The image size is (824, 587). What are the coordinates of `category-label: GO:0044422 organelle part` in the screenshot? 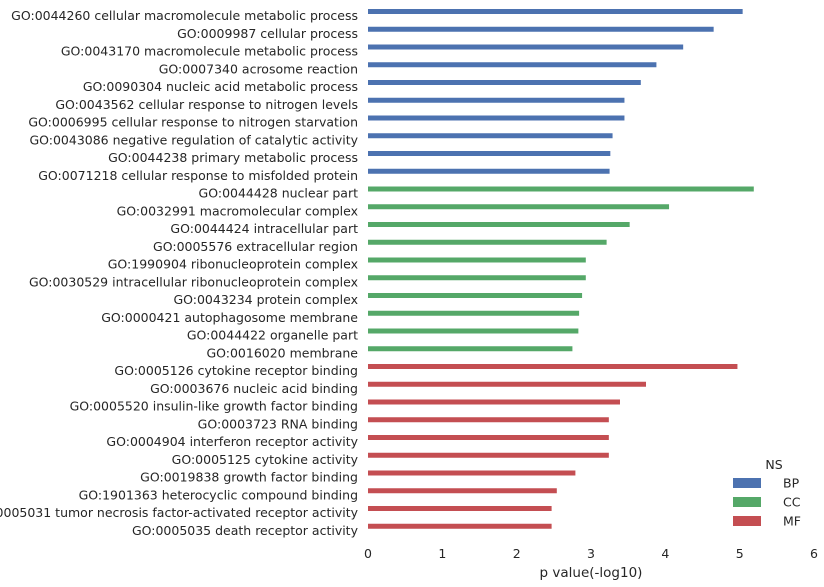 It's located at (272, 335).